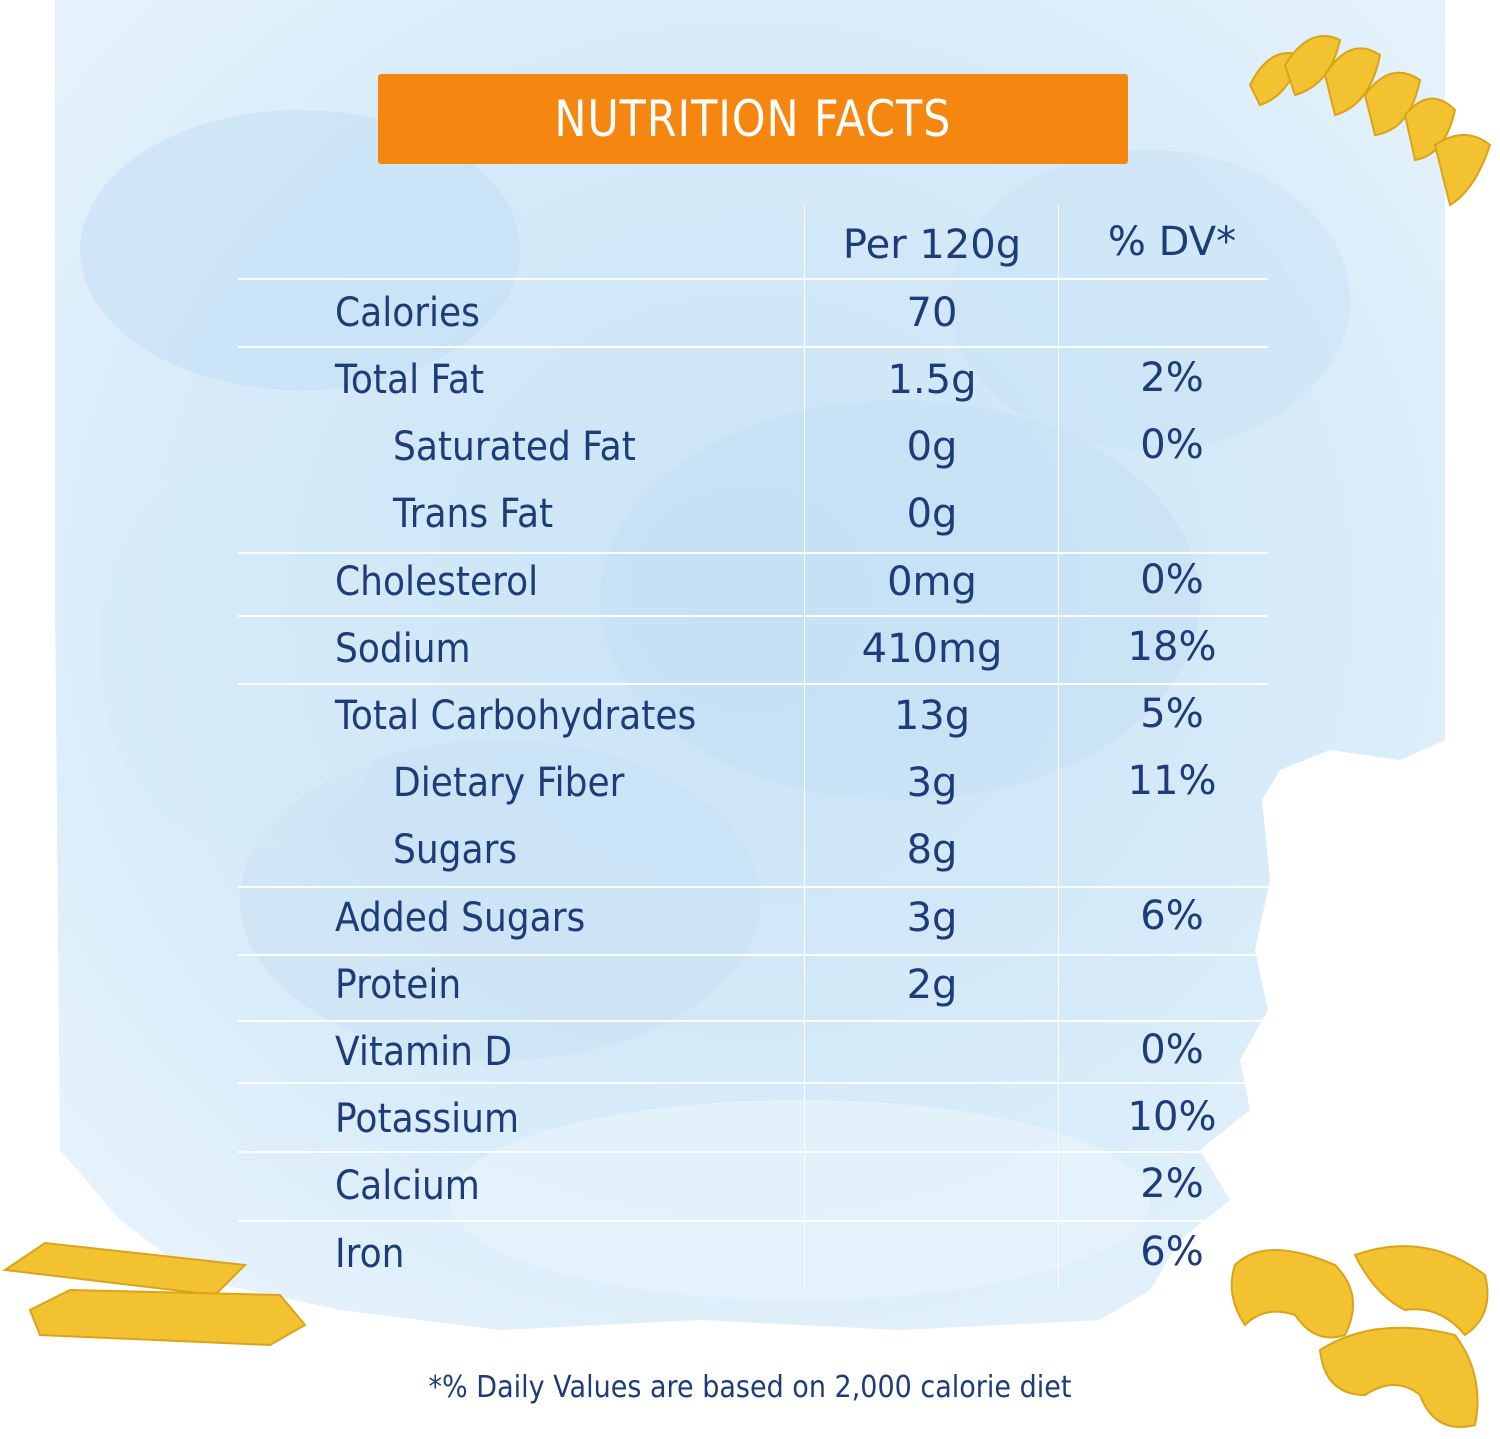 Image resolution: width=1500 pixels, height=1439 pixels. Describe the element at coordinates (427, 1119) in the screenshot. I see `nutrient-label: Potassium` at that location.